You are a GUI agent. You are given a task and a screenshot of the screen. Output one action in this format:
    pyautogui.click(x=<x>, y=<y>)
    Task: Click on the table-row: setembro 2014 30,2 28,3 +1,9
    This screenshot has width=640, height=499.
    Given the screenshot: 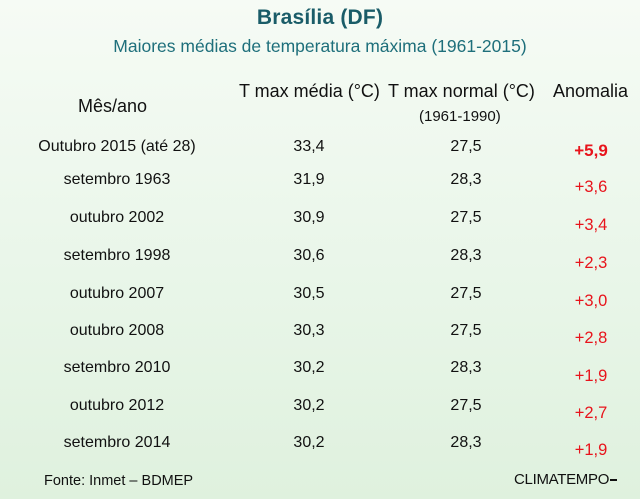 What is the action you would take?
    pyautogui.click(x=320, y=453)
    